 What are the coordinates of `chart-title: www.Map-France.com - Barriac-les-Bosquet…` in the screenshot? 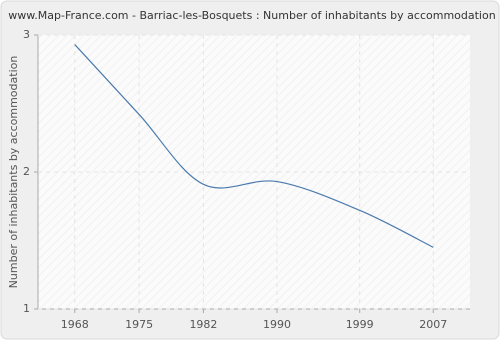 It's located at (251, 15).